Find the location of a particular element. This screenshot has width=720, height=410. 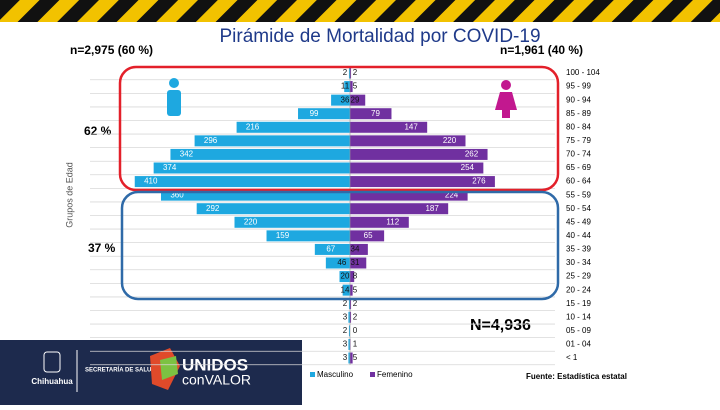

upper-share: 62 % is located at coordinates (98, 131).